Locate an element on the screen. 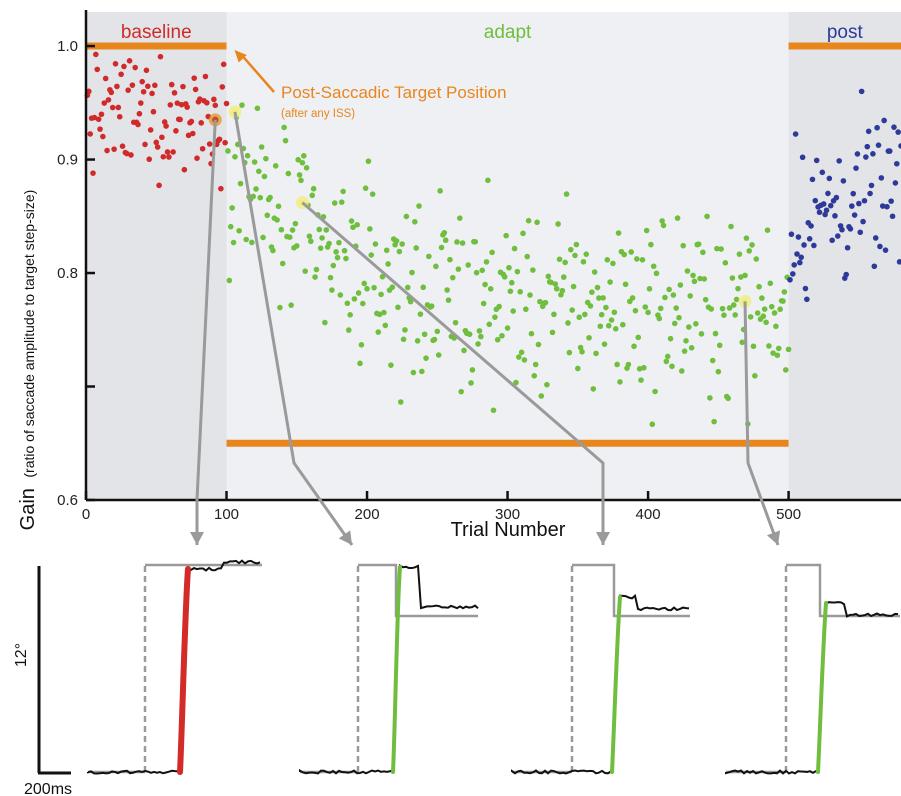 This screenshot has height=796, width=901. scale-bar-degrees-label: 12° is located at coordinates (21, 655).